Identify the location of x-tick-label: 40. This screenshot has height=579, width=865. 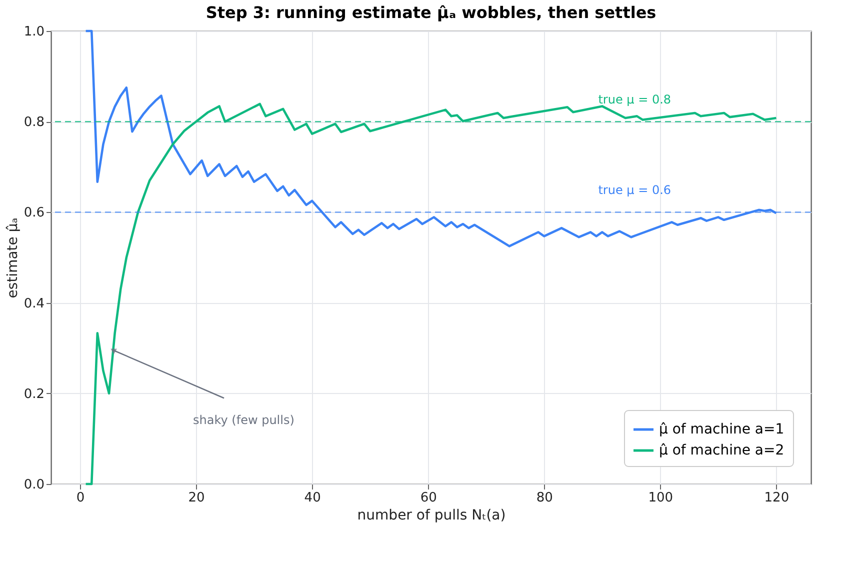
(312, 498).